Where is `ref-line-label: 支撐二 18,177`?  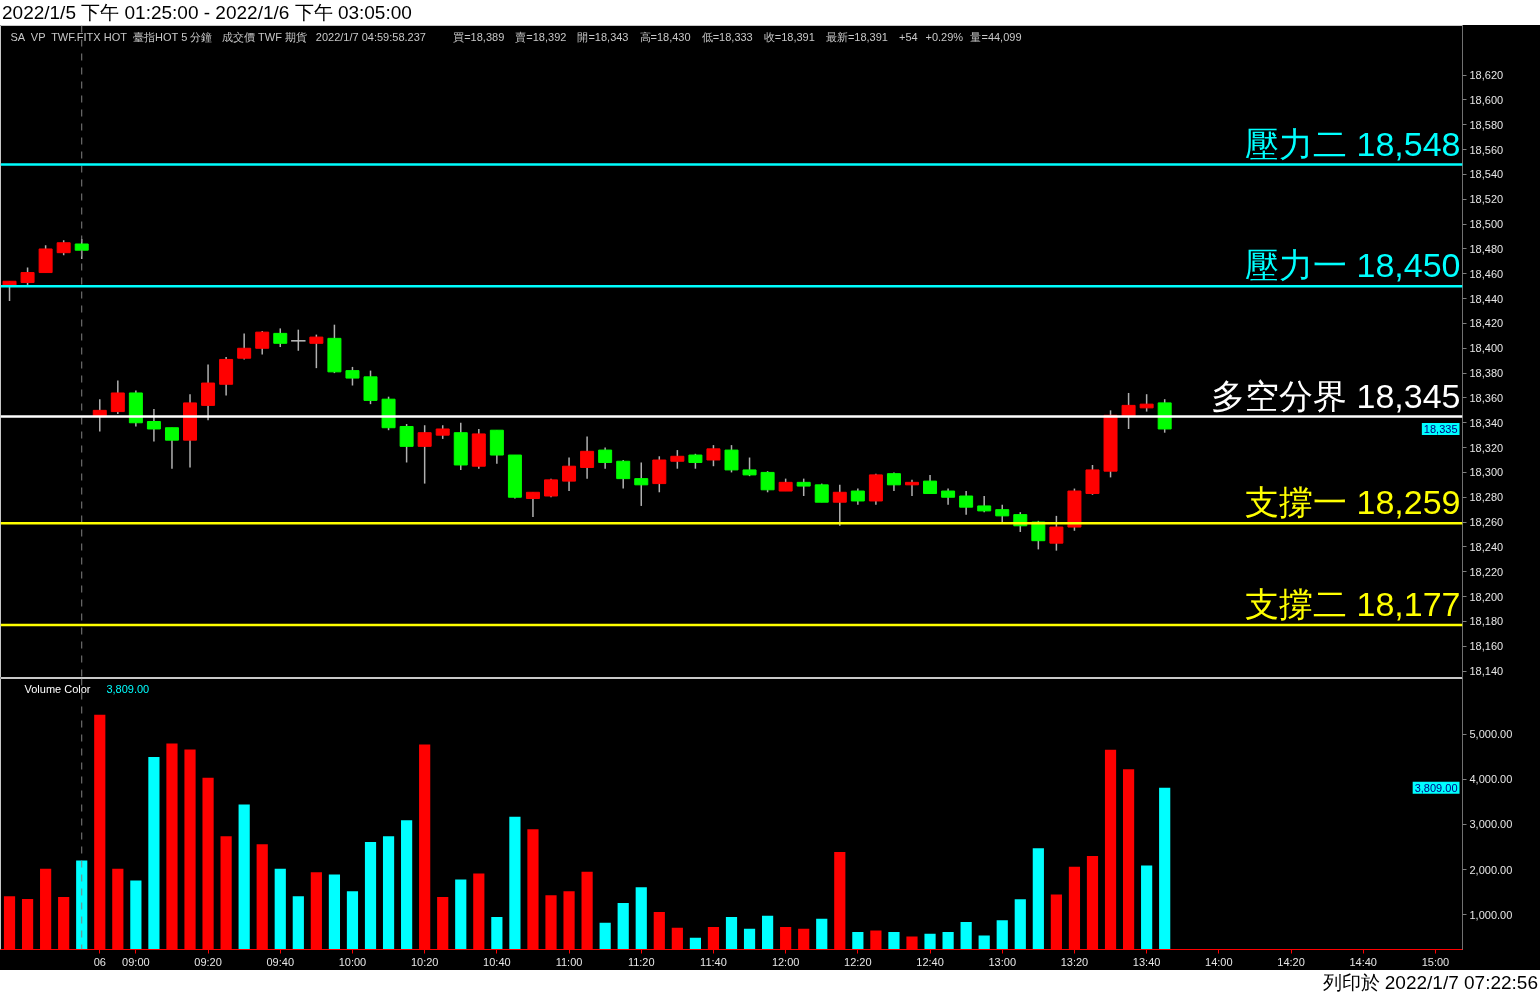
ref-line-label: 支撐二 18,177 is located at coordinates (1353, 604).